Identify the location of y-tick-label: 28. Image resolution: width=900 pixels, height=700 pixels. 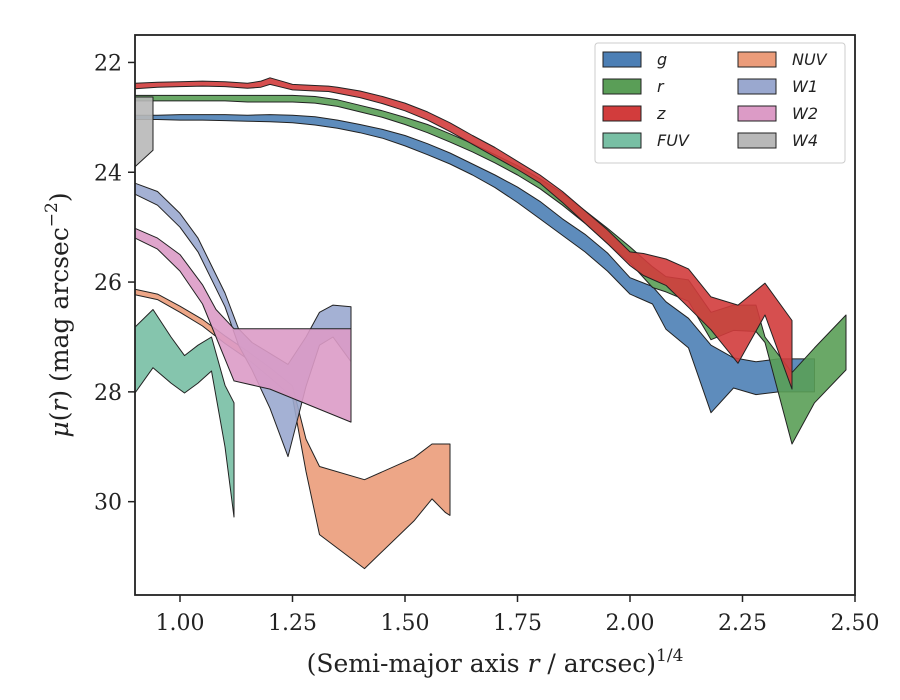
(108, 393).